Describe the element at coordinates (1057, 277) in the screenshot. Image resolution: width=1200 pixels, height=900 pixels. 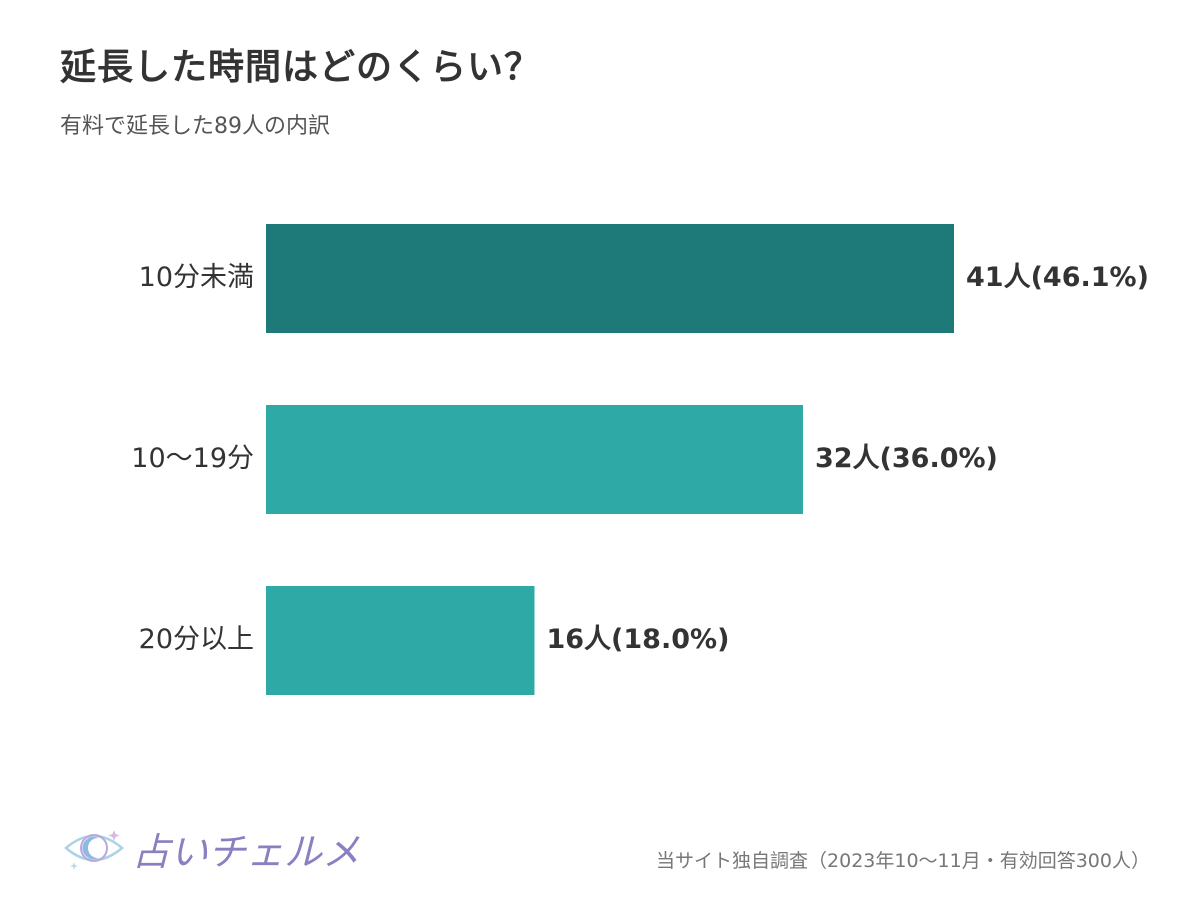
I see `value-label-1: 41人(46.1%)` at that location.